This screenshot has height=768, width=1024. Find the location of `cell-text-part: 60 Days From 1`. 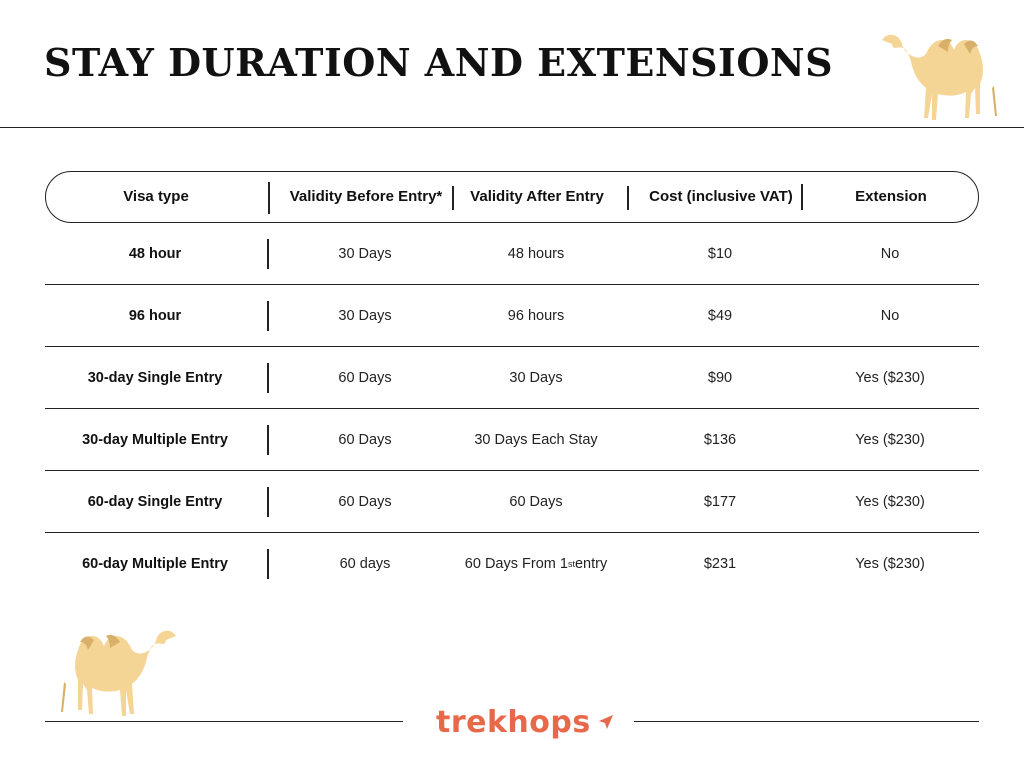

cell-text-part: 60 Days From 1 is located at coordinates (516, 564).